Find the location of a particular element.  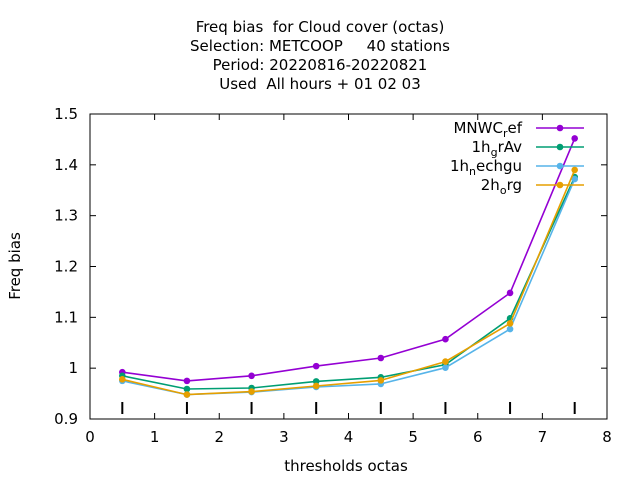

x-tick-label: 8 is located at coordinates (607, 437).